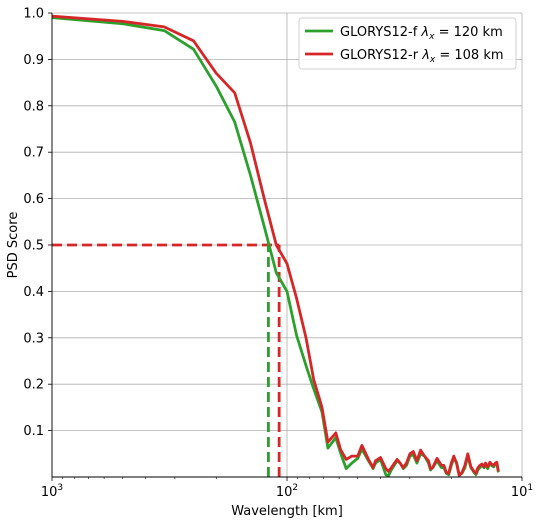 This screenshot has height=524, width=541. Describe the element at coordinates (287, 511) in the screenshot. I see `x-axis-label: Wavelength [km]` at that location.